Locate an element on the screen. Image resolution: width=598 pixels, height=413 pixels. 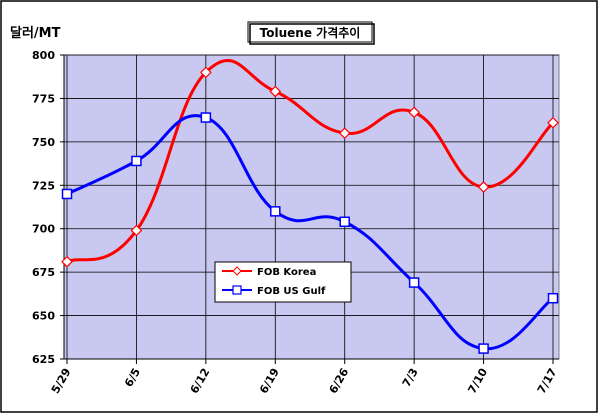
y-tick-label: 625 is located at coordinates (43, 359).